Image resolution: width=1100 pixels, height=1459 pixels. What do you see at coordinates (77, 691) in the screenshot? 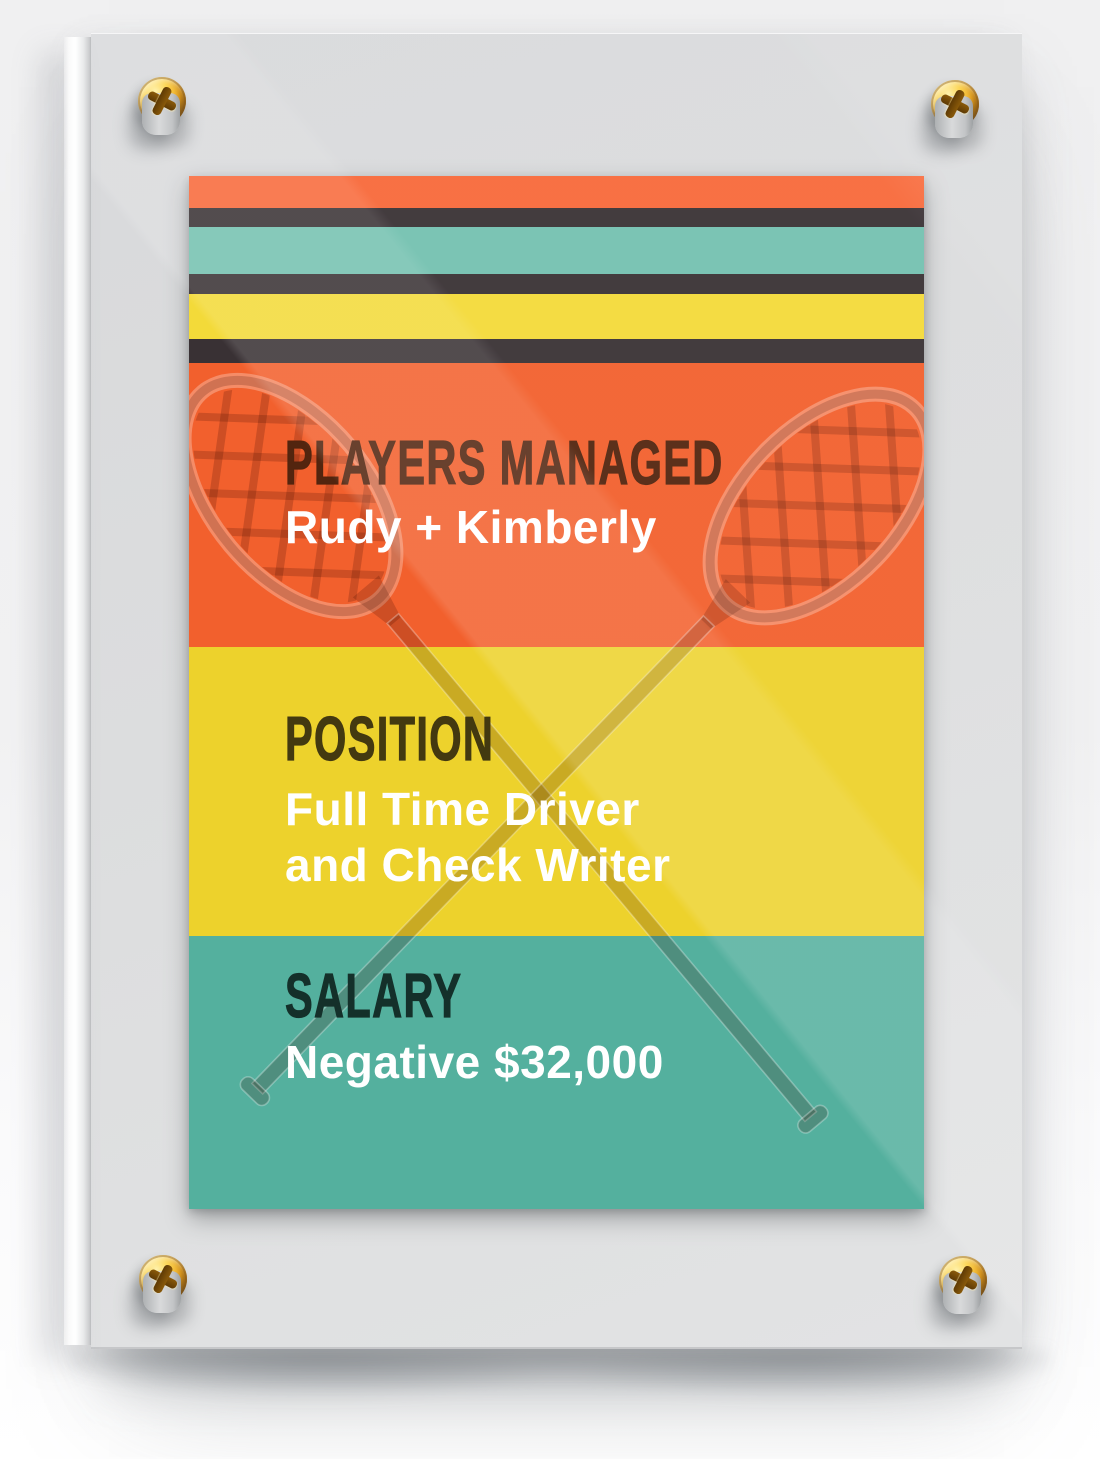
I see `acrylic-left-edge` at bounding box center [77, 691].